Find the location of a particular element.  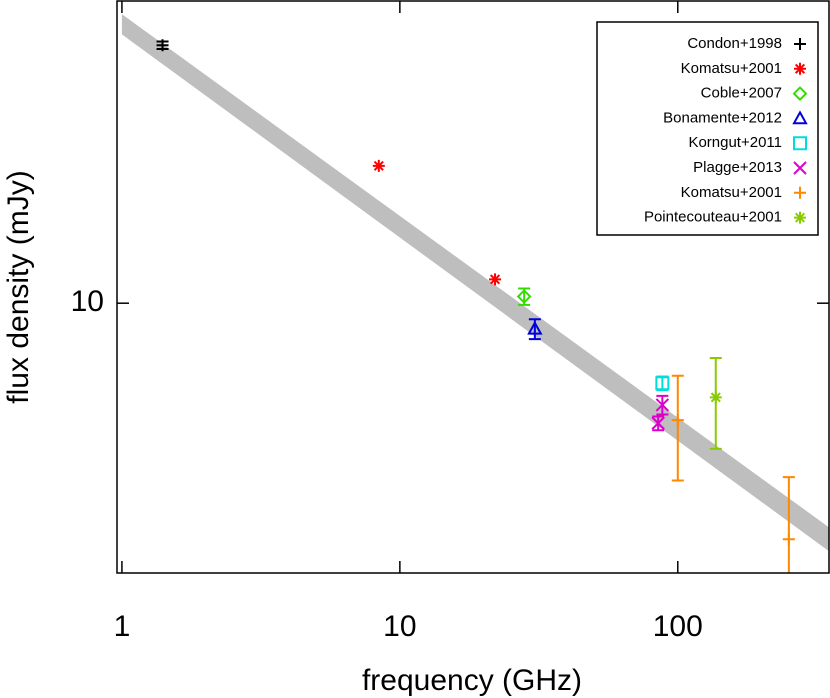

legend-label: Plagge+2013 is located at coordinates (737, 167).